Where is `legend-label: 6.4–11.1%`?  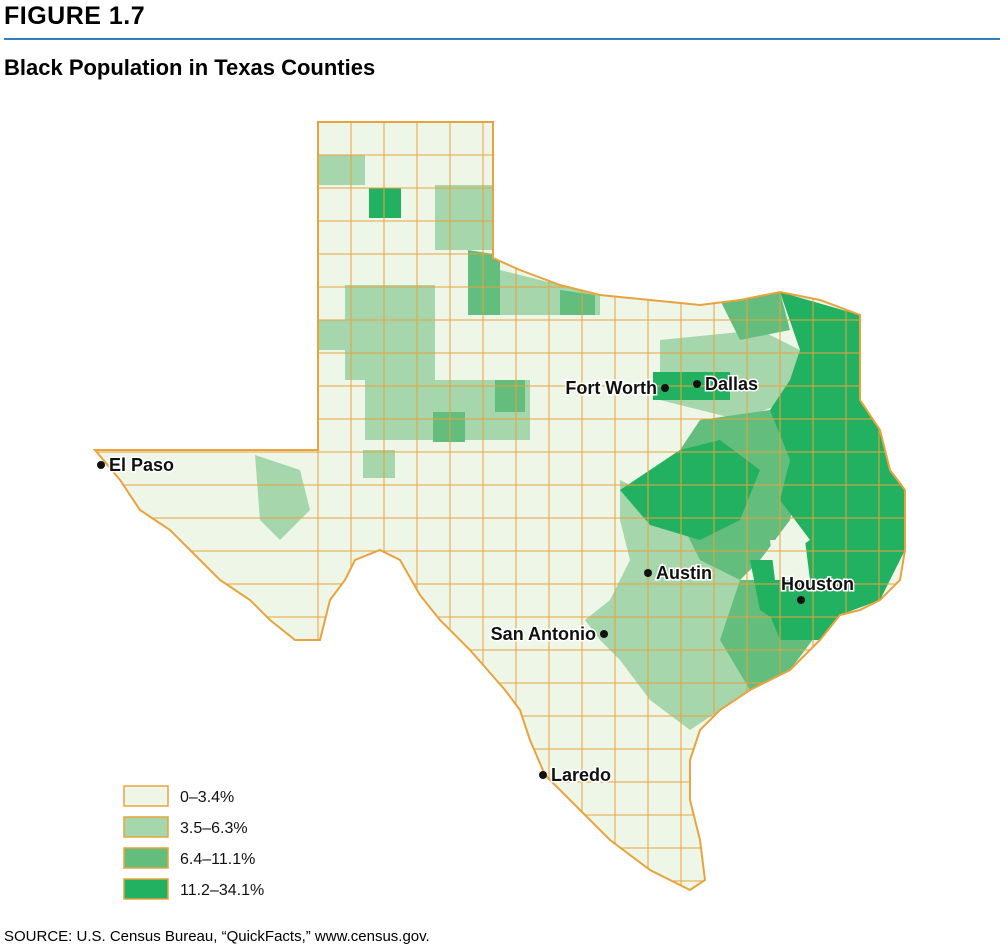
legend-label: 6.4–11.1% is located at coordinates (217, 859).